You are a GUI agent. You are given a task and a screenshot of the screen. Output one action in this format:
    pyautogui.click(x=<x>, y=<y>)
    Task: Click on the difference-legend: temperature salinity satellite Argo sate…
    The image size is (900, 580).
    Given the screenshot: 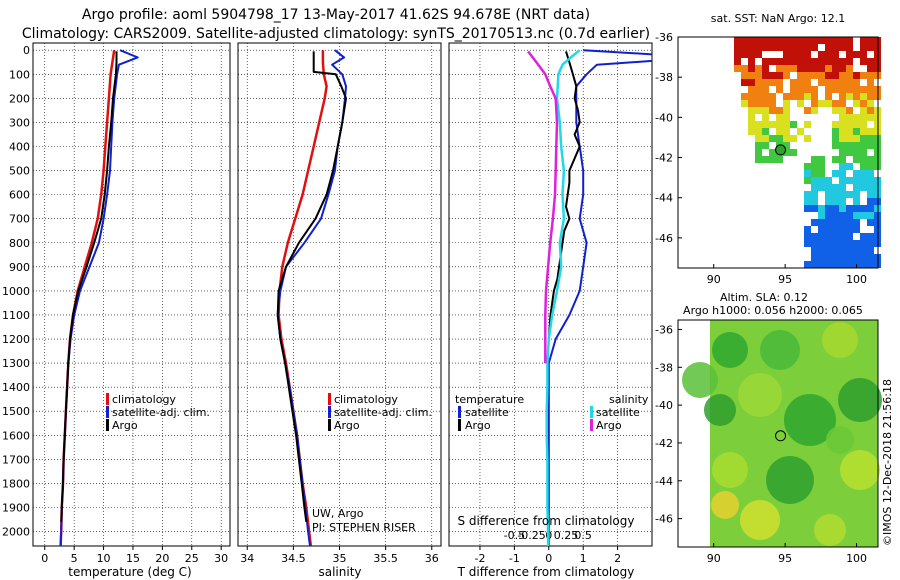 What is the action you would take?
    pyautogui.click(x=552, y=412)
    